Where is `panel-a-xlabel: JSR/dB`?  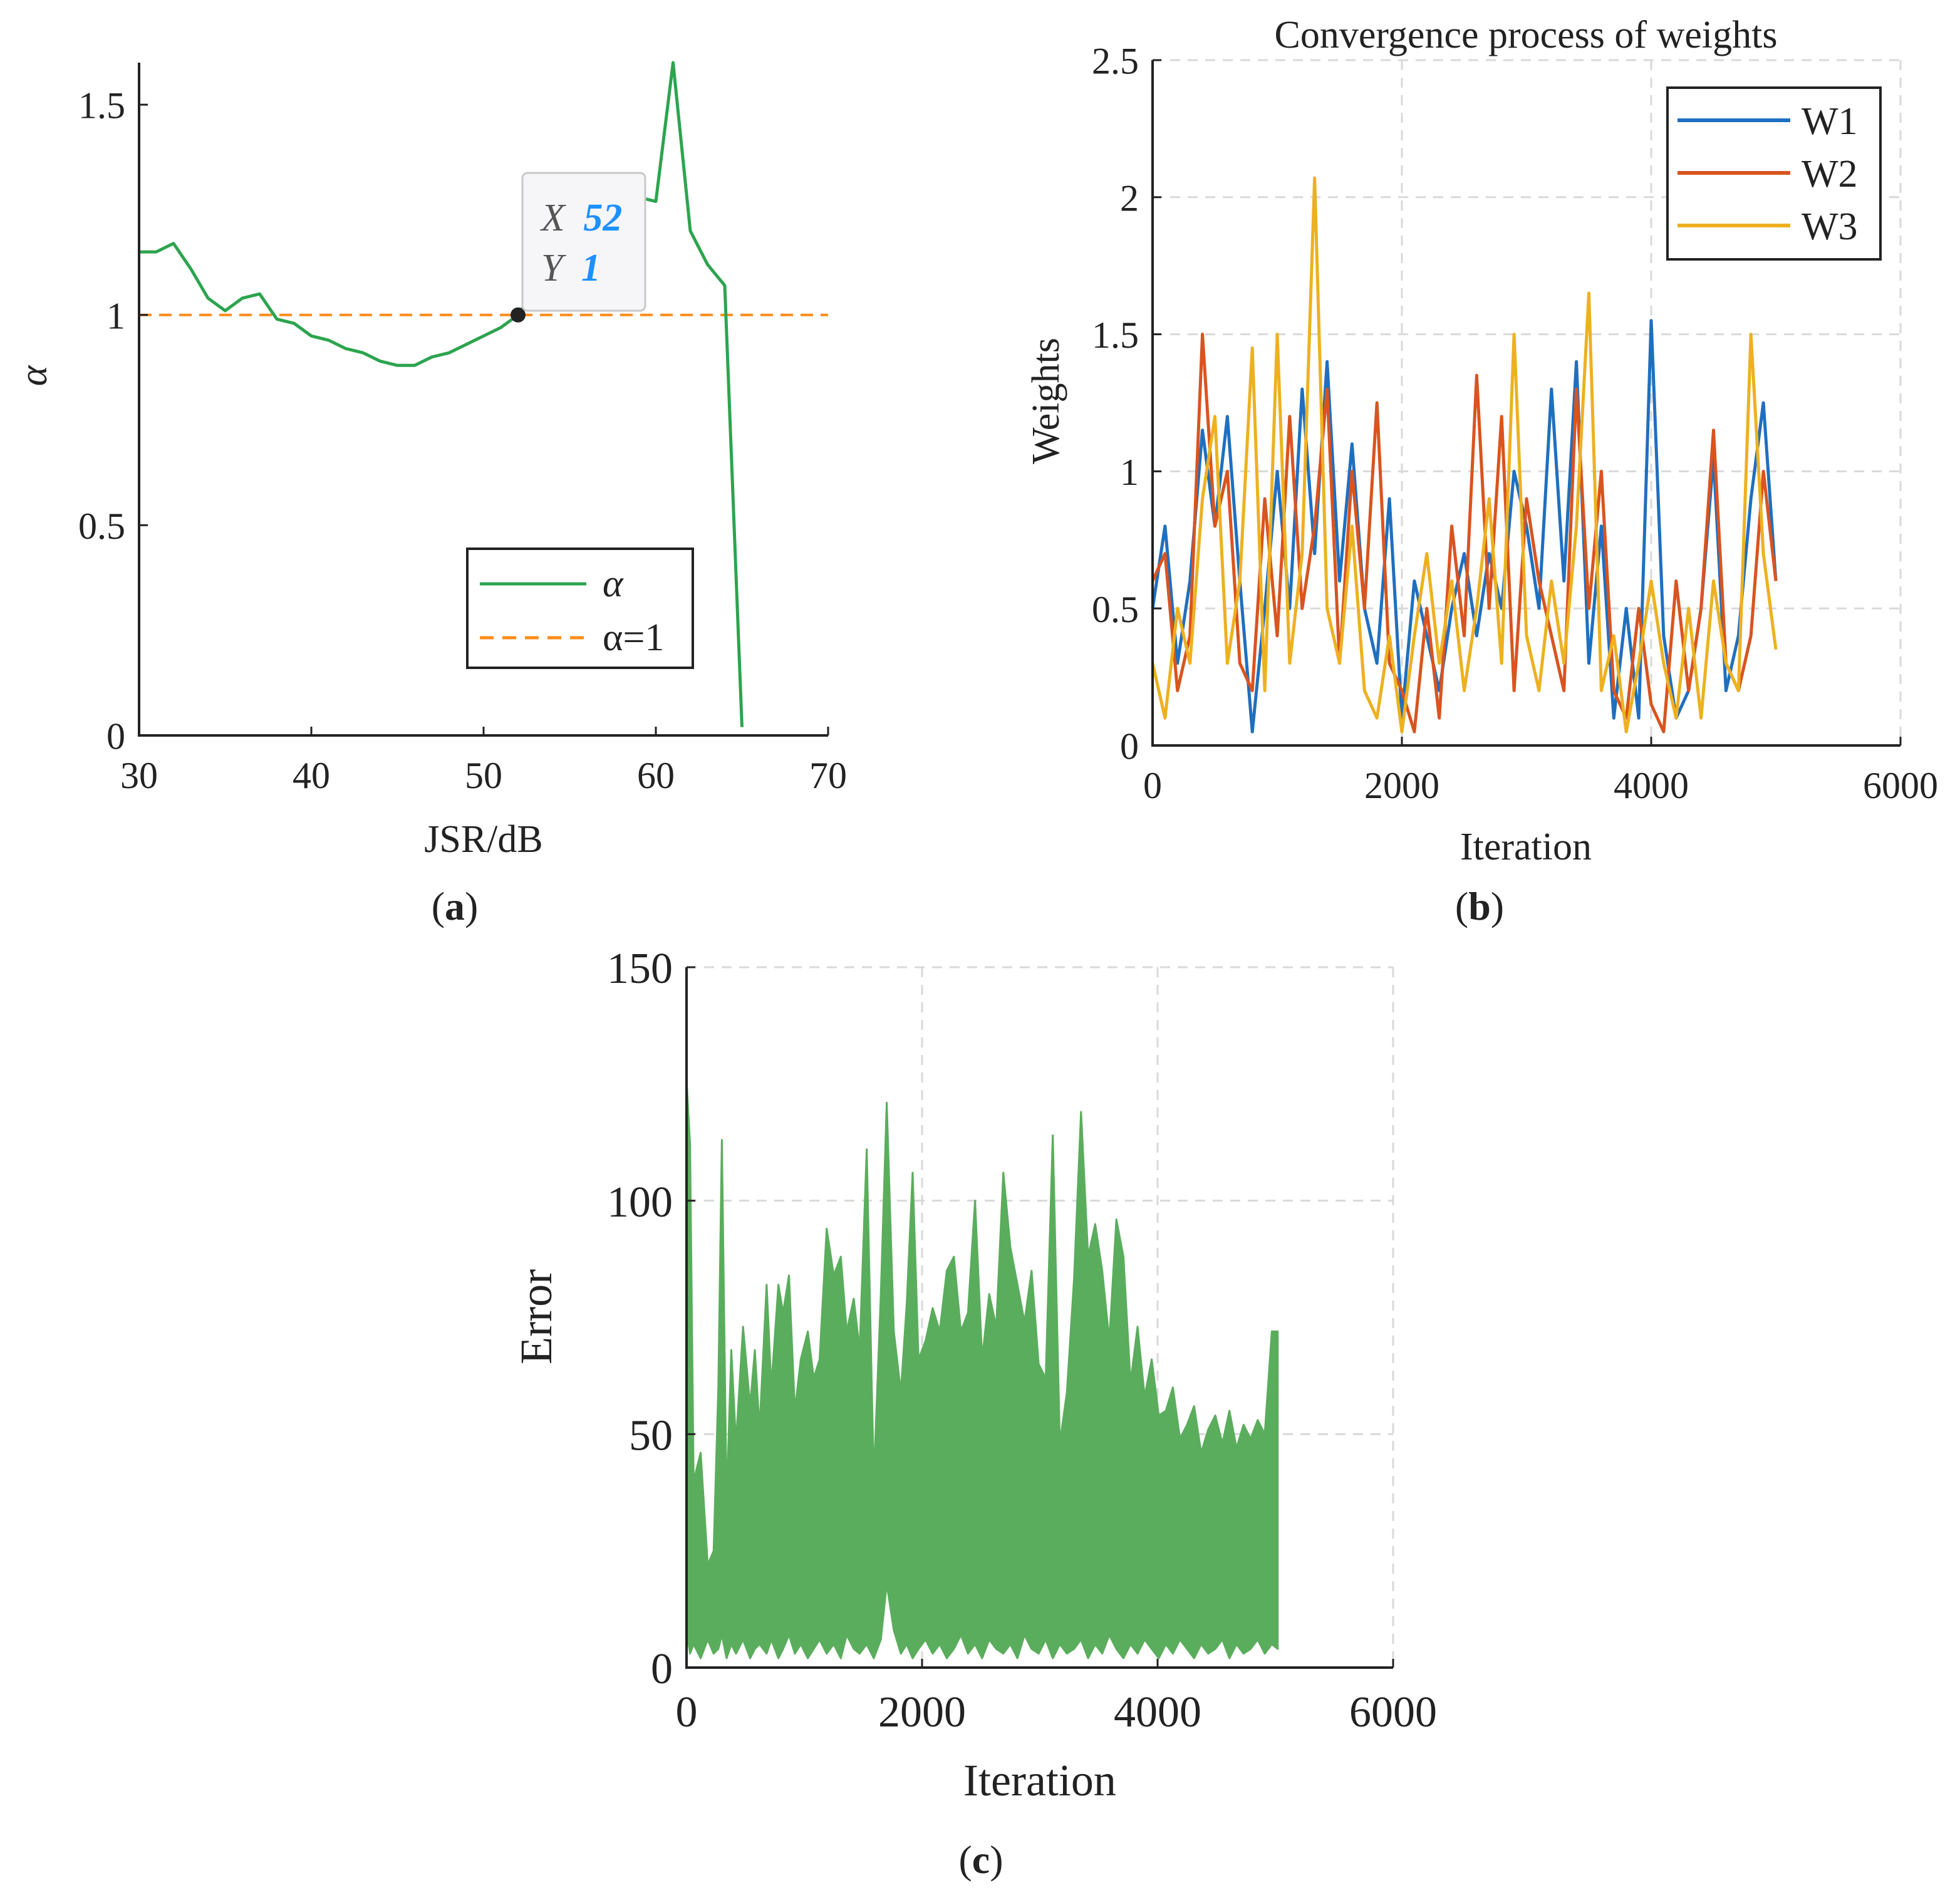 panel-a-xlabel: JSR/dB is located at coordinates (484, 839).